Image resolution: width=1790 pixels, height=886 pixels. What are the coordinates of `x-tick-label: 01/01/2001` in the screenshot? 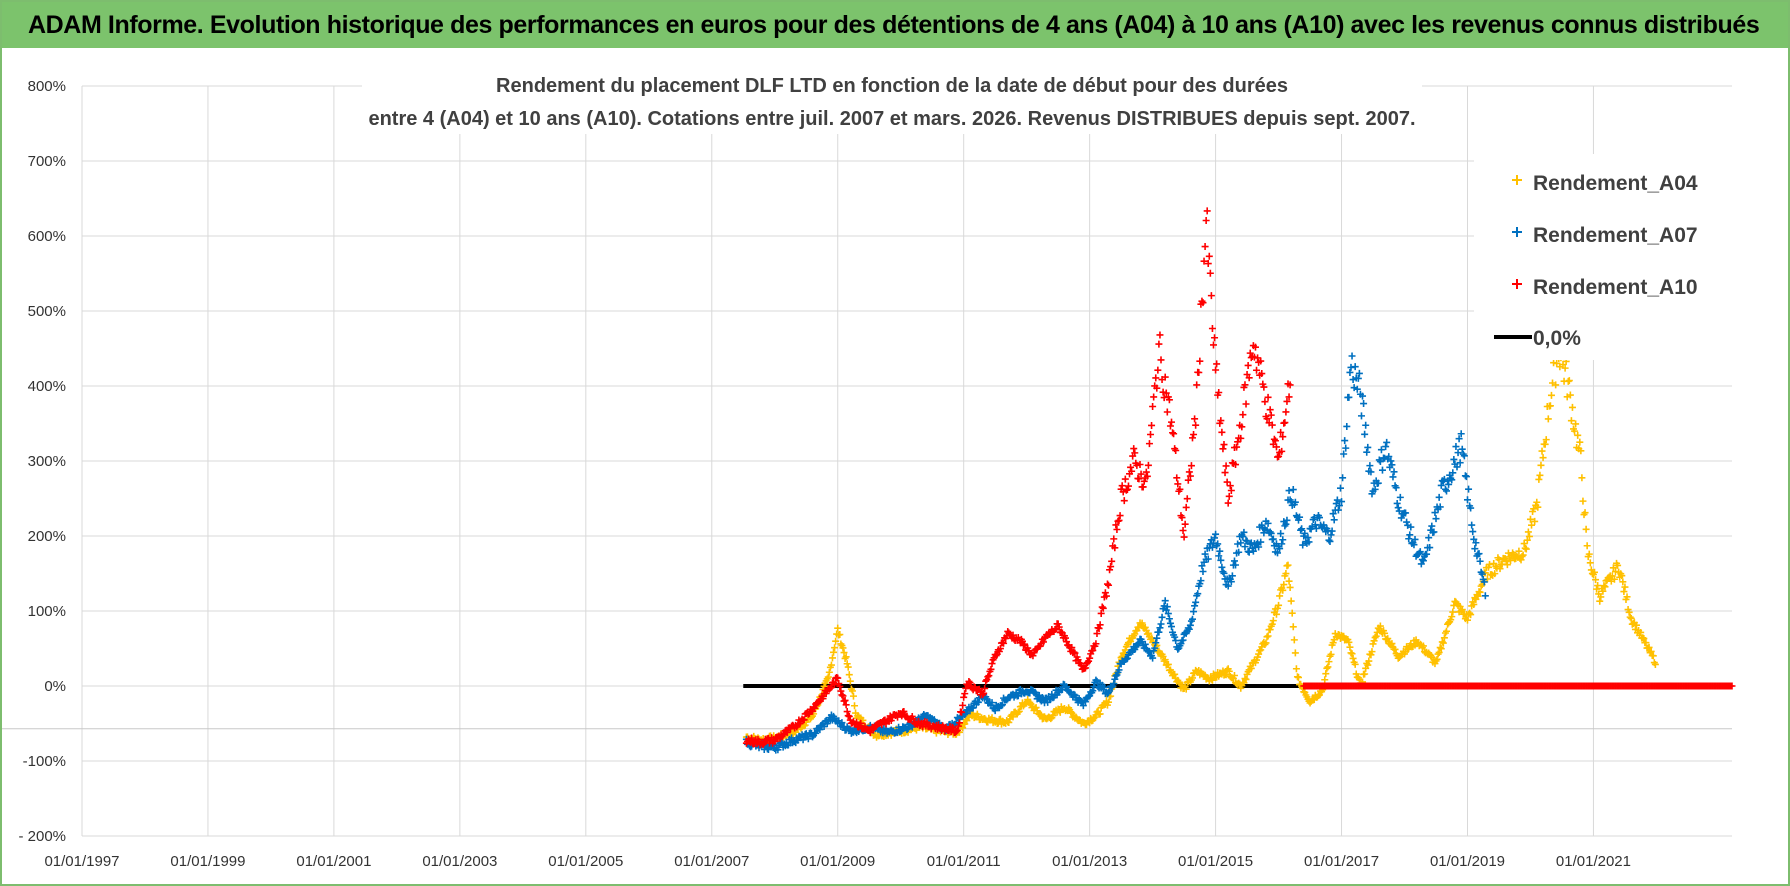 It's located at (333, 861).